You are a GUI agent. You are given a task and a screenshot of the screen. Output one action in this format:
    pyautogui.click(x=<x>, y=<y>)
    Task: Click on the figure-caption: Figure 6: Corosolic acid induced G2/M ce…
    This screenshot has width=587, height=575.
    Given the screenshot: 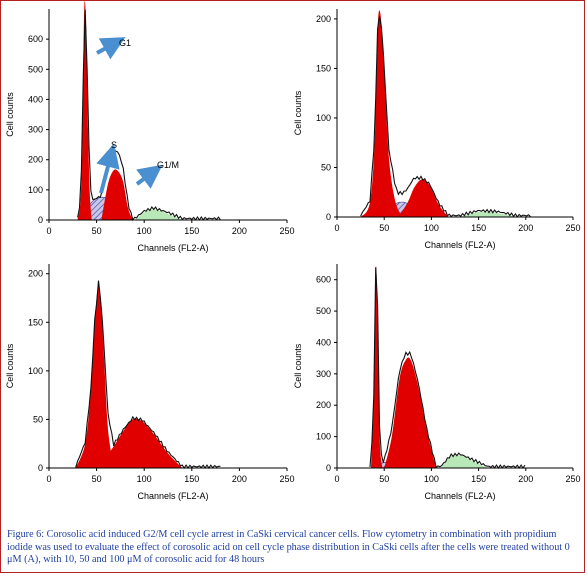 What is the action you would take?
    pyautogui.click(x=288, y=547)
    